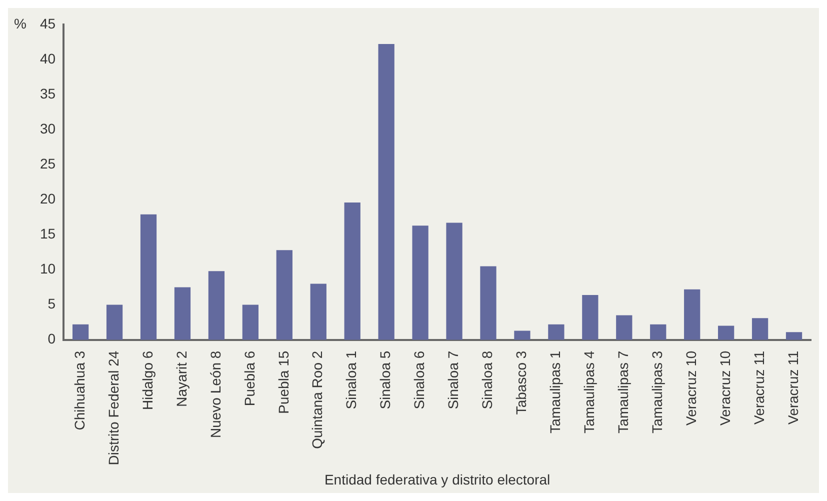 This screenshot has width=827, height=501. What do you see at coordinates (147, 380) in the screenshot?
I see `x-tick-label: Hidalgo 6` at bounding box center [147, 380].